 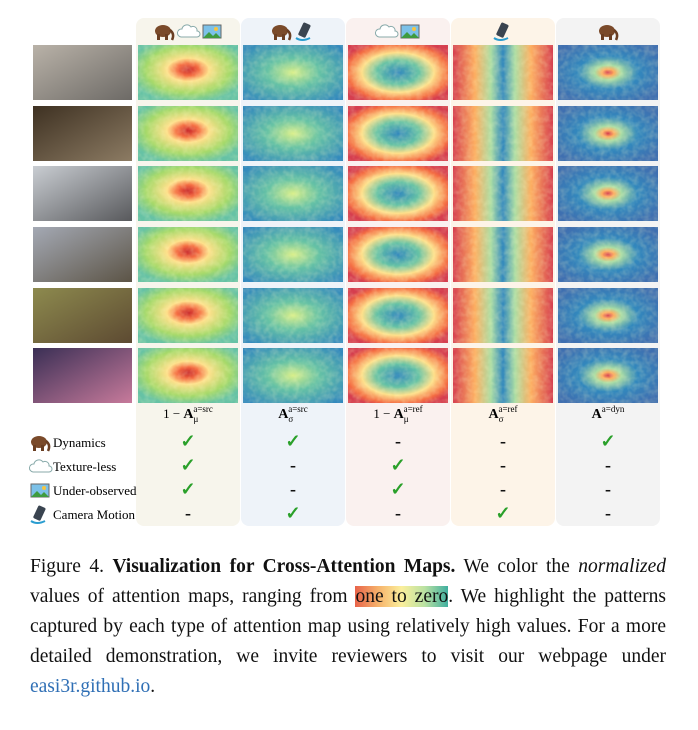 I want to click on caption-highlight: one to zero, so click(x=402, y=596).